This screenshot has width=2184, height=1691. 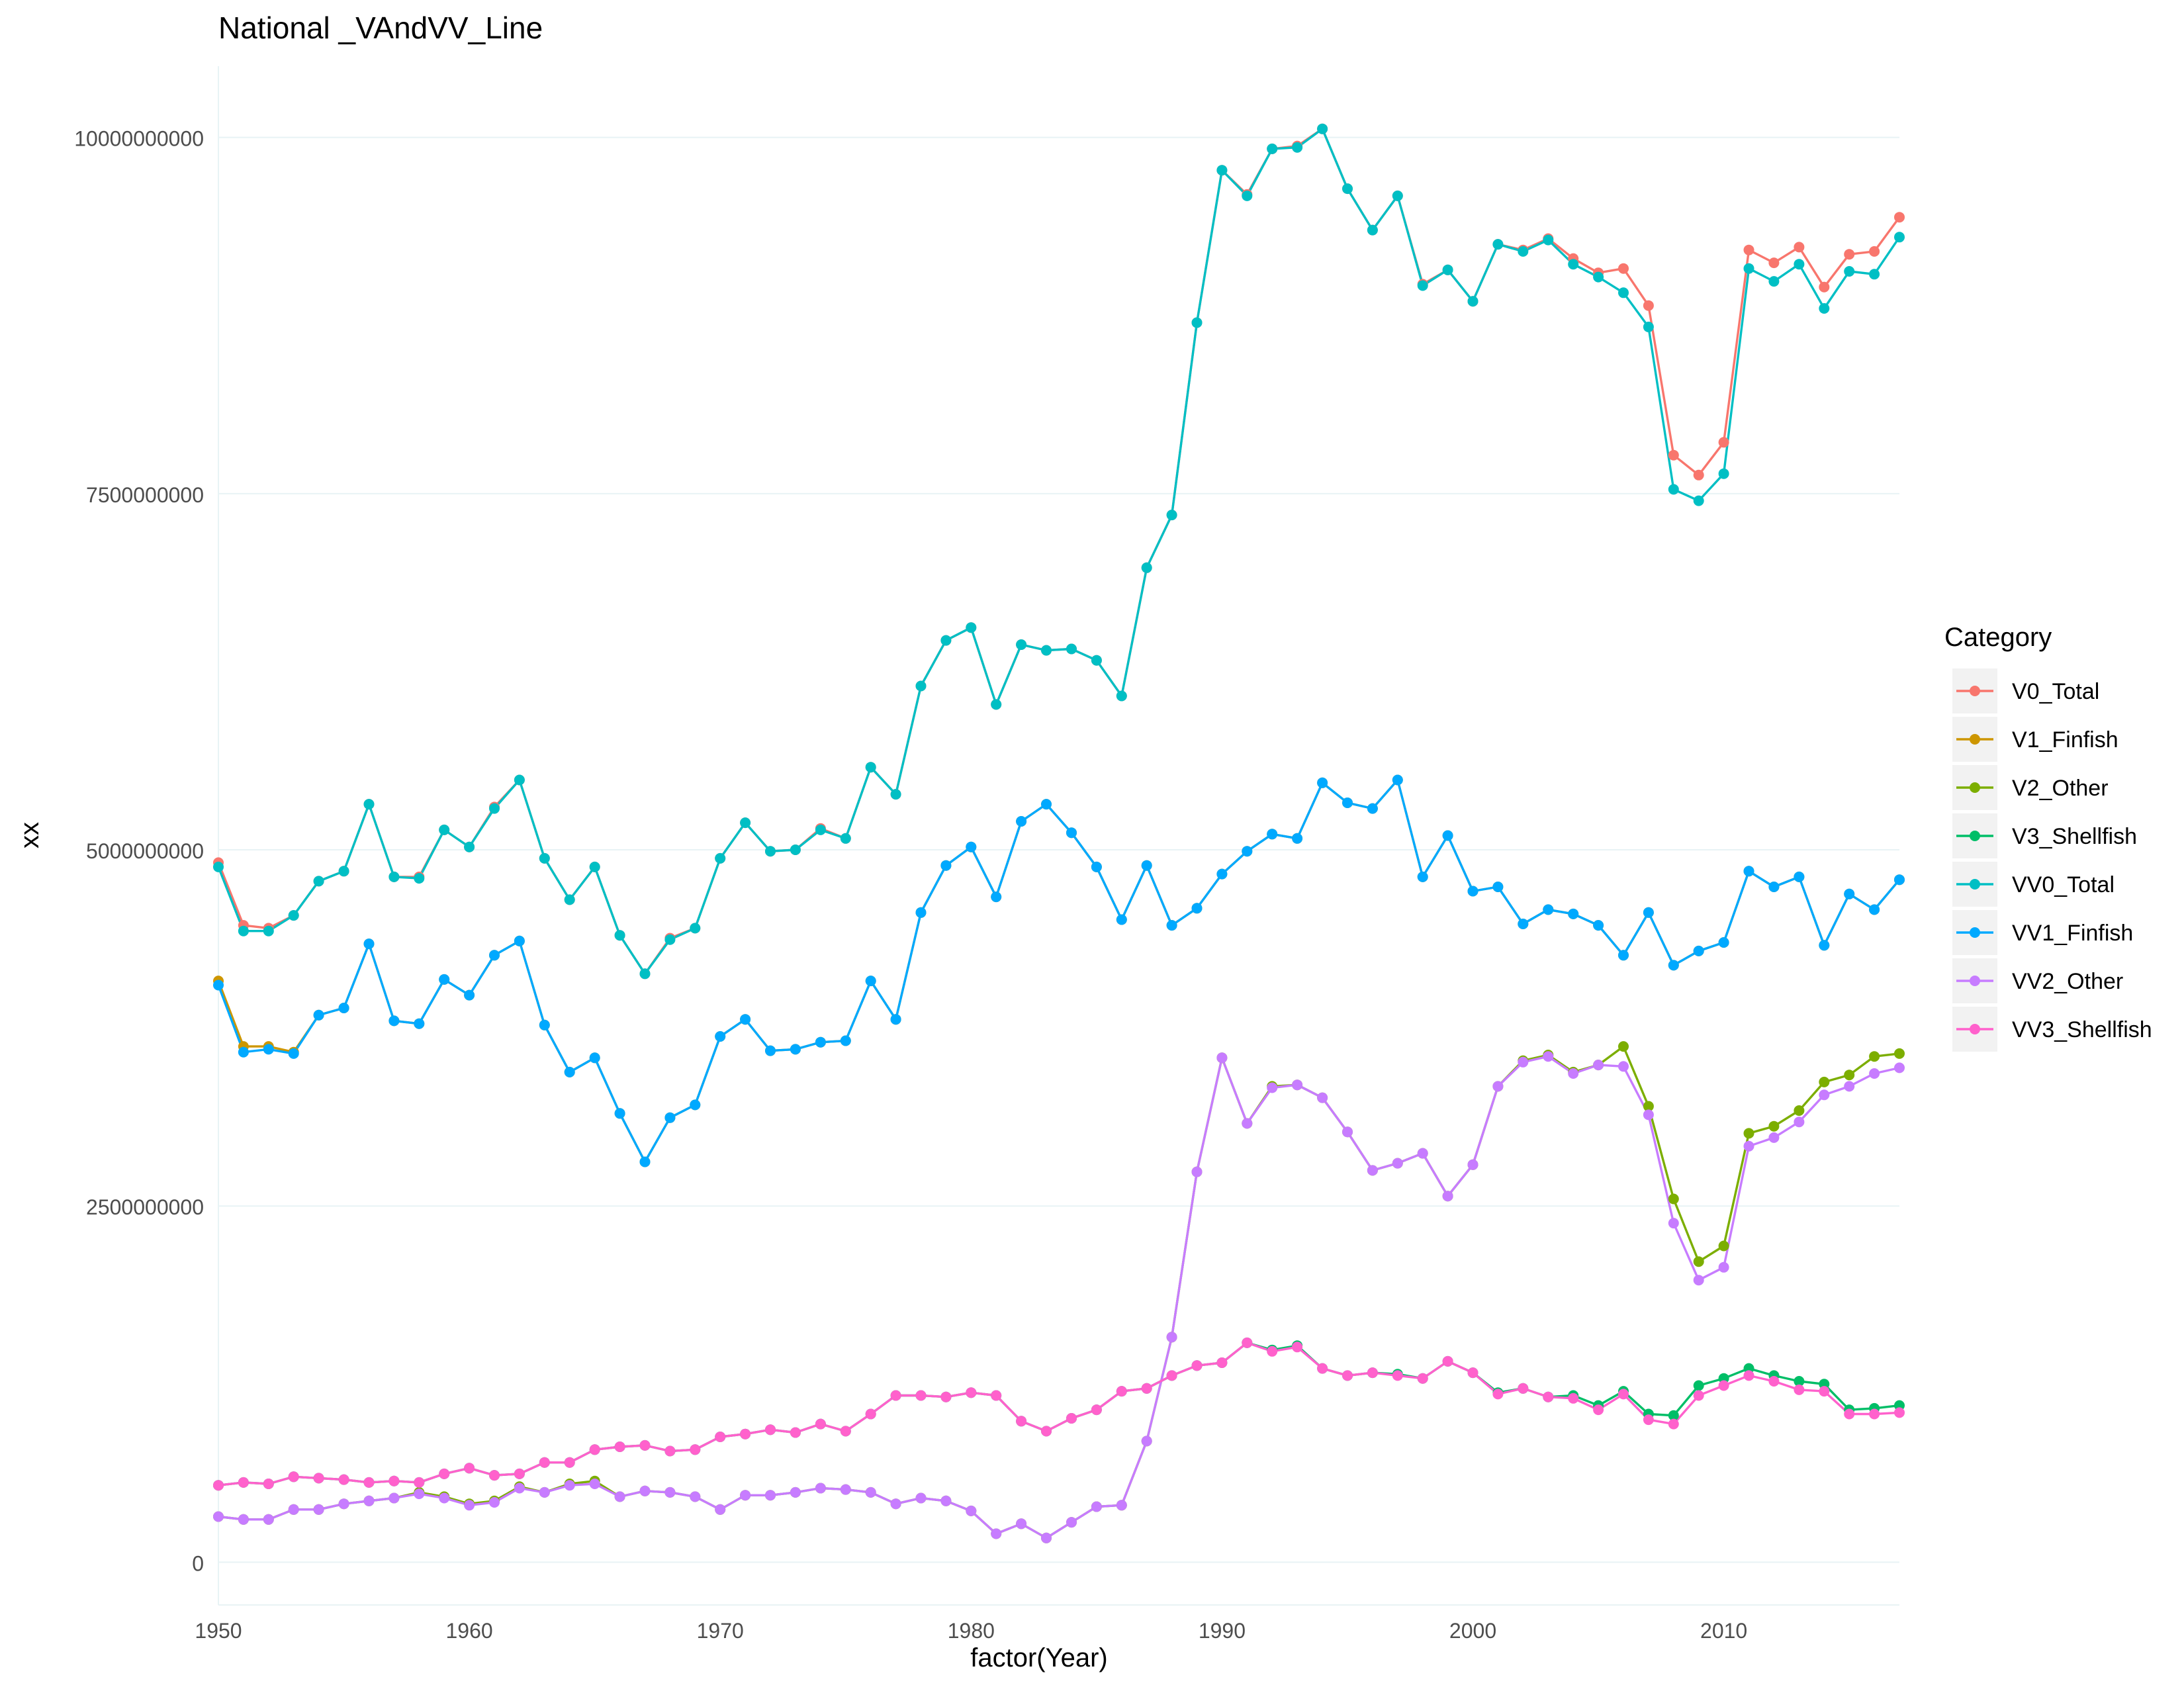 What do you see at coordinates (1039, 1658) in the screenshot?
I see `x-axis-title: factor(Year)` at bounding box center [1039, 1658].